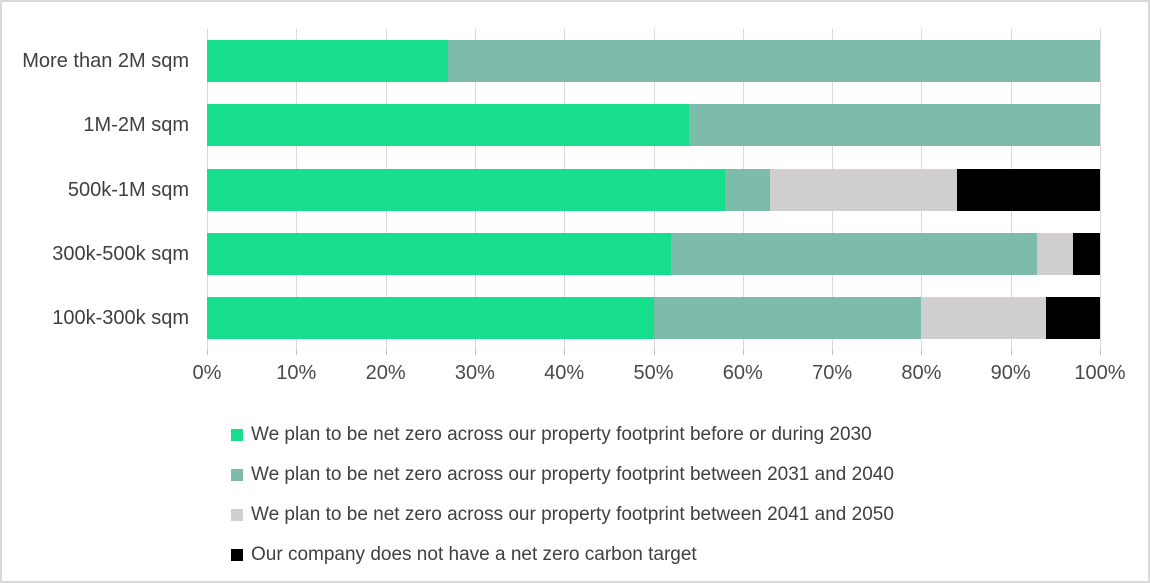 The width and height of the screenshot is (1150, 583). Describe the element at coordinates (832, 373) in the screenshot. I see `x-axis-tick-label: 70%` at that location.